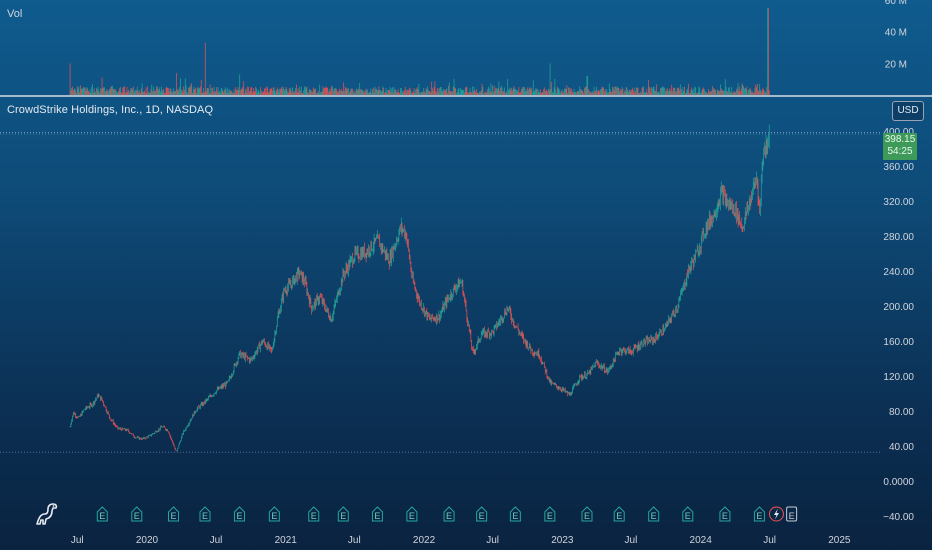 The width and height of the screenshot is (932, 550). Describe the element at coordinates (898, 237) in the screenshot. I see `price-axis-tick-label: 280.00` at that location.